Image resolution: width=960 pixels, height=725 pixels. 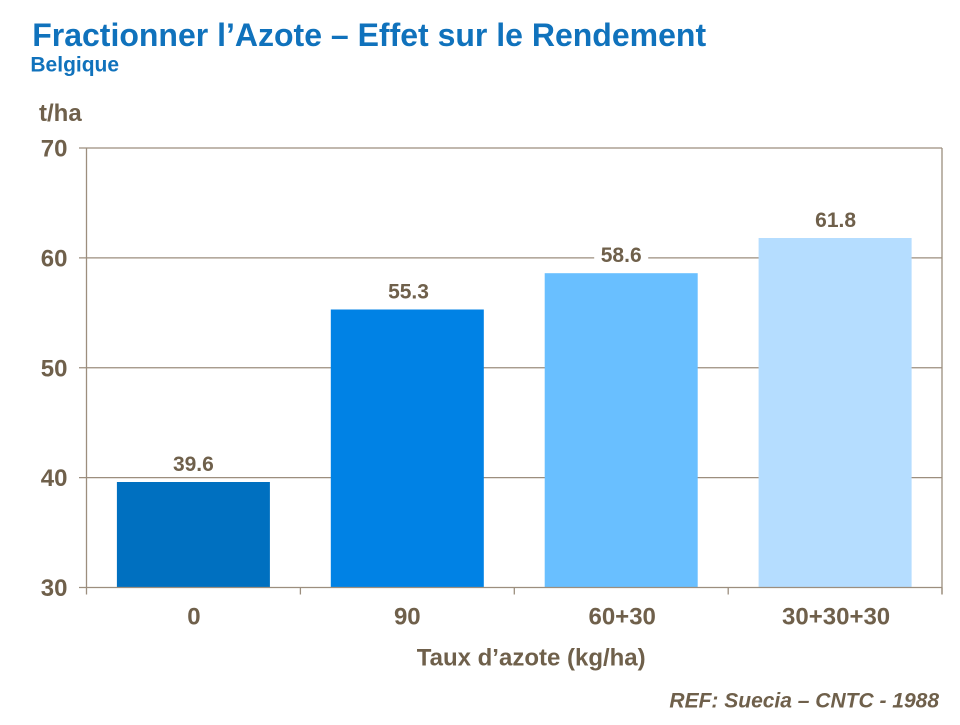 I want to click on svg-text: Belgique, so click(x=74, y=65).